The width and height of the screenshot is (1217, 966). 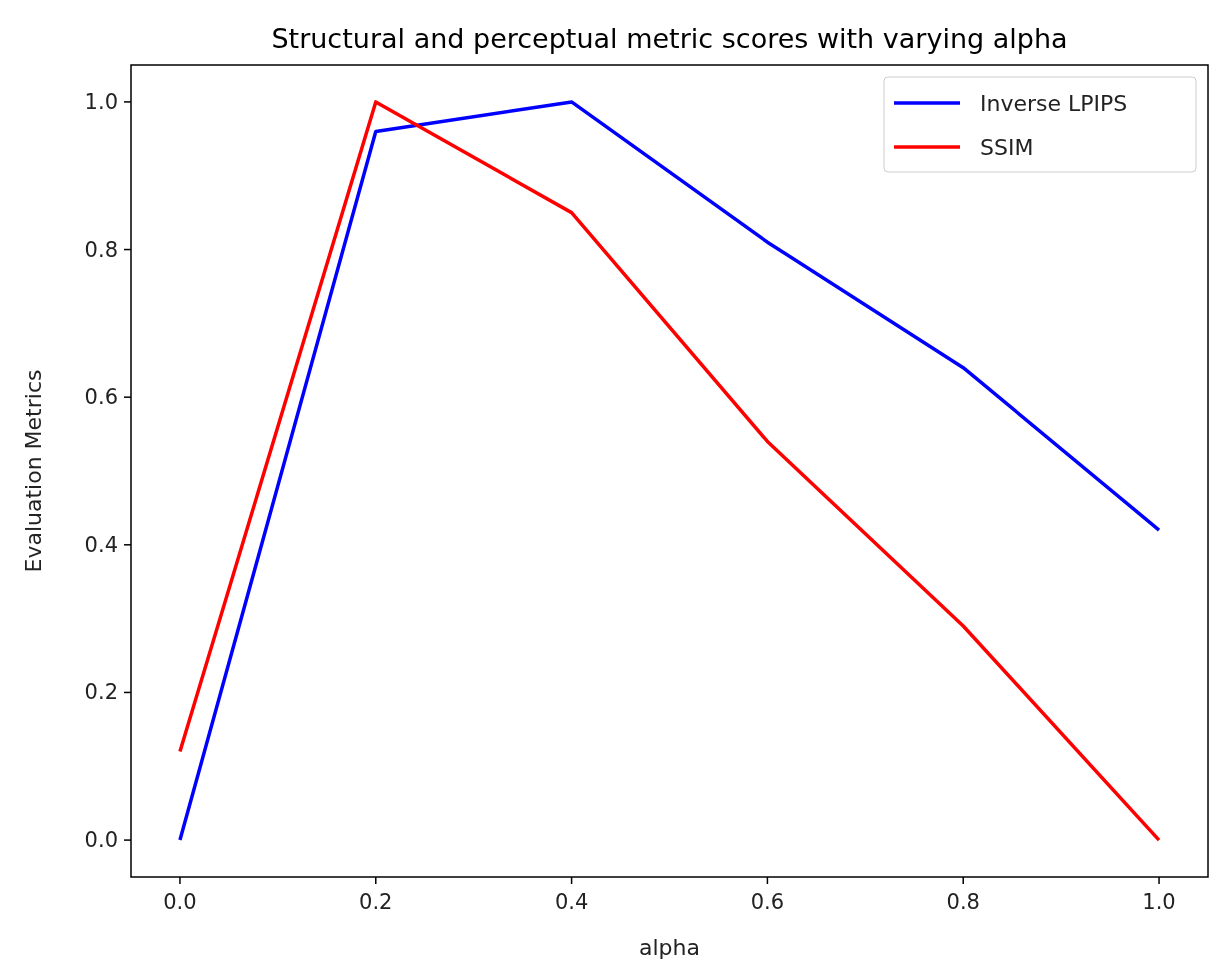 I want to click on y-tick-label: 0.2, so click(x=101, y=692).